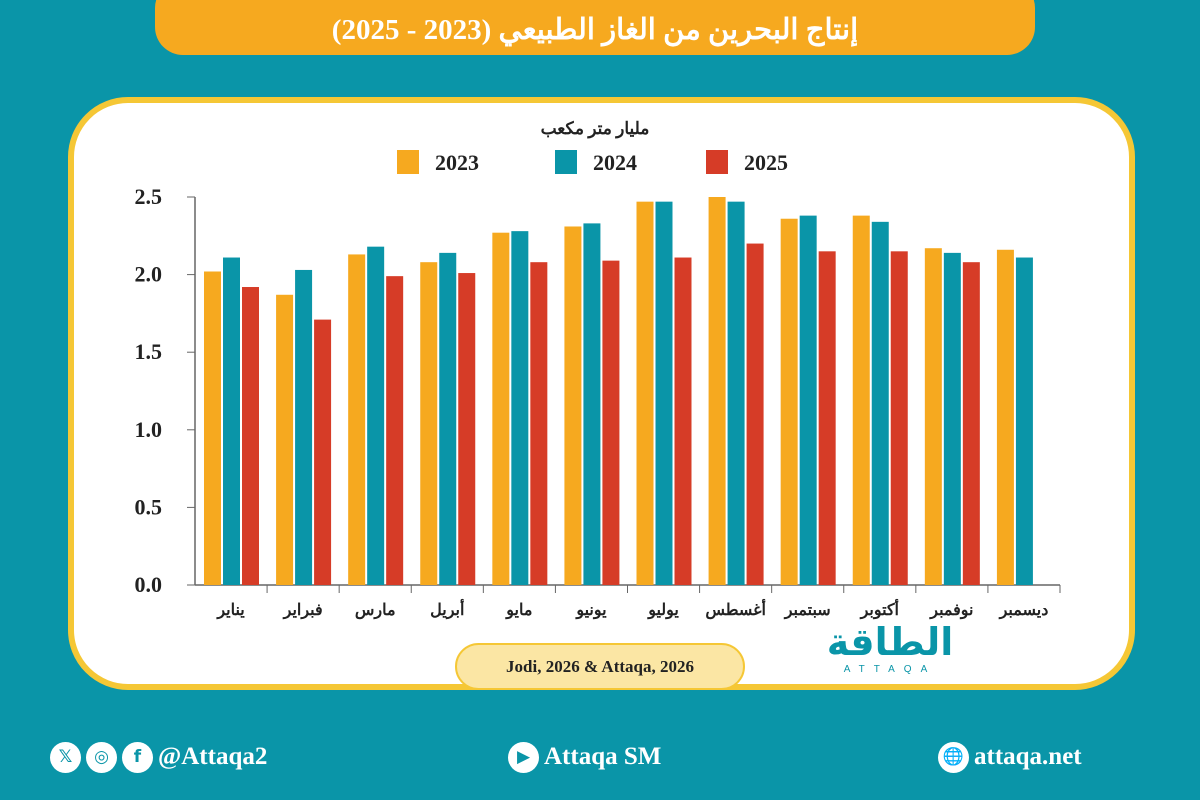 This screenshot has width=1200, height=800. What do you see at coordinates (447, 609) in the screenshot?
I see `x-tick-label: أبريل` at bounding box center [447, 609].